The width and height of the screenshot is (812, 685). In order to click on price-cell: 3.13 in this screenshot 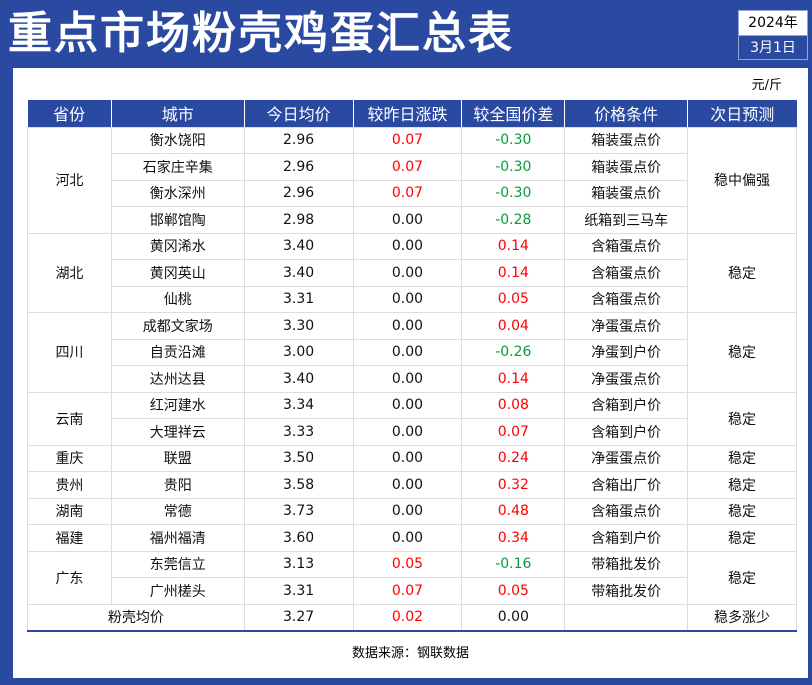, I will do `click(298, 564)`.